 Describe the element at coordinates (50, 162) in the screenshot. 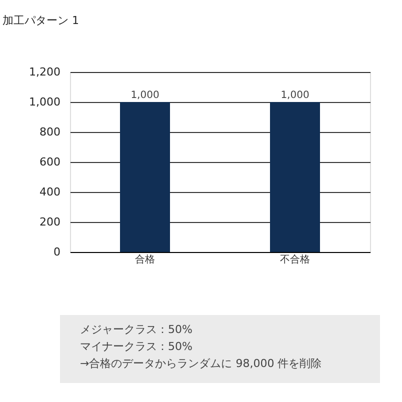

I see `y-tick-label: 600` at that location.